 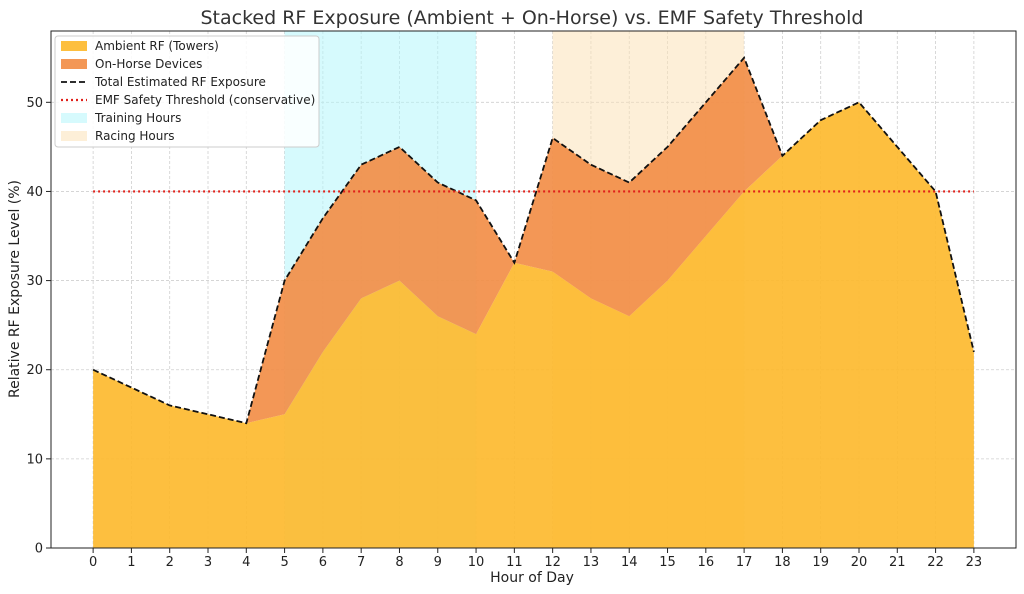 What do you see at coordinates (935, 562) in the screenshot?
I see `x-tick-label: 22` at bounding box center [935, 562].